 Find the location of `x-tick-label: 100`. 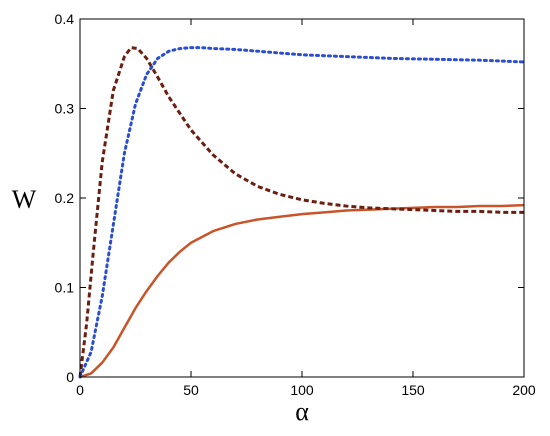

x-tick-label: 100 is located at coordinates (302, 390).